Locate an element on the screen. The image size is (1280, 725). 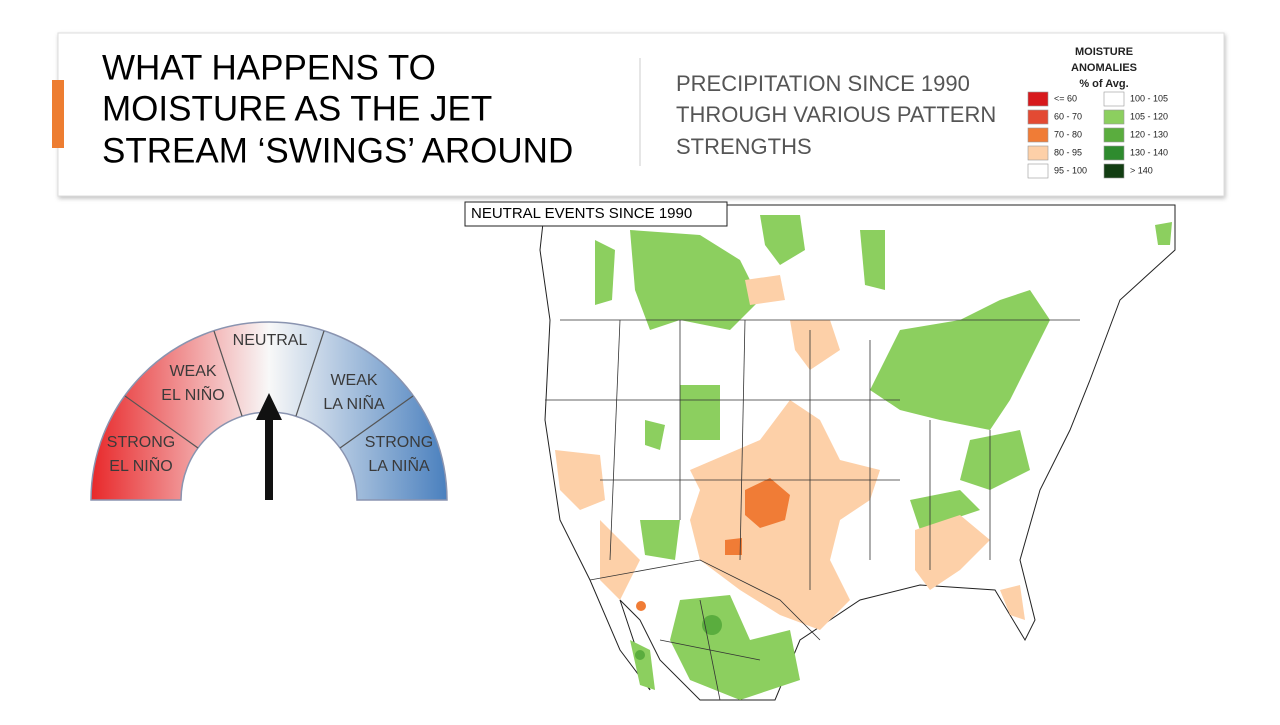
legend-title: MOISTURE is located at coordinates (1104, 52).